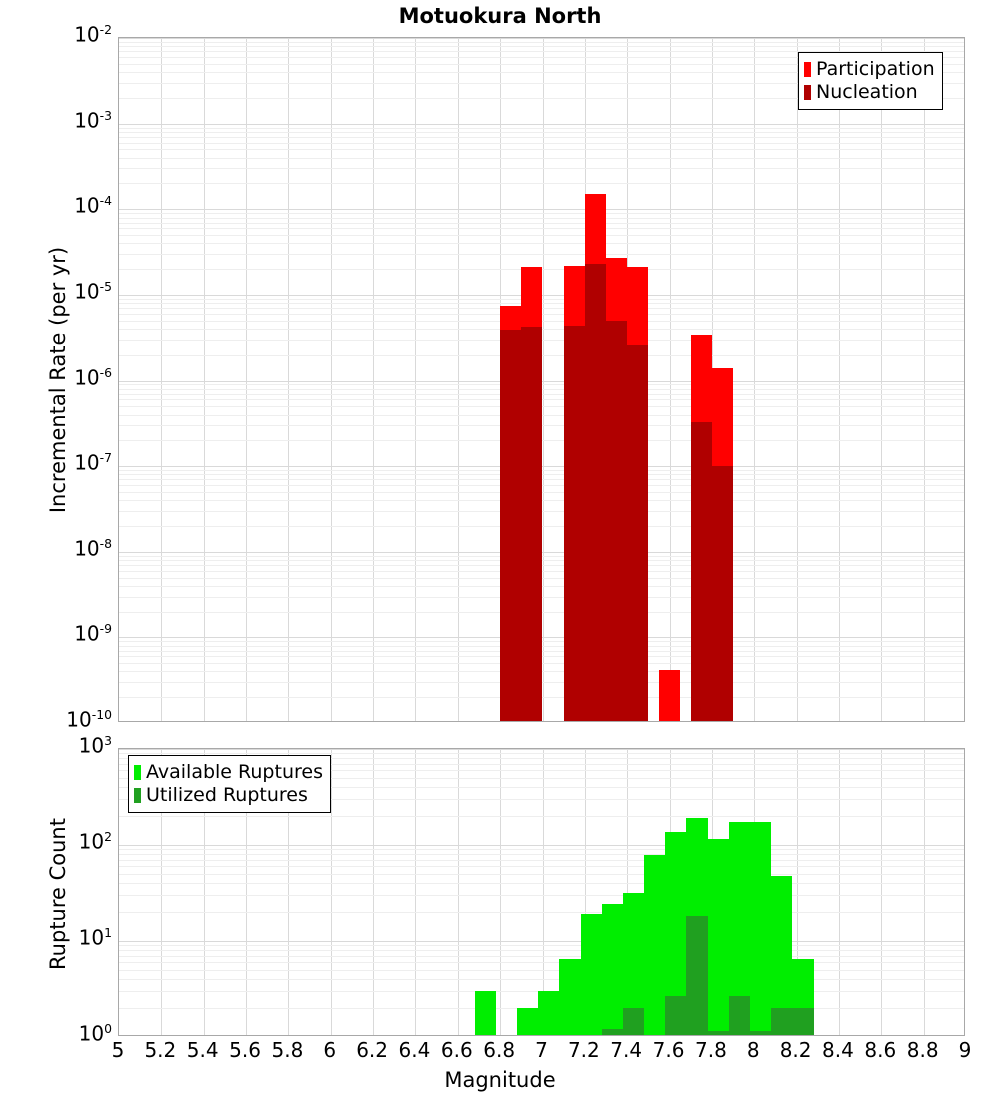 The width and height of the screenshot is (1000, 1100). What do you see at coordinates (753, 1050) in the screenshot?
I see `x-tick-label: 8` at bounding box center [753, 1050].